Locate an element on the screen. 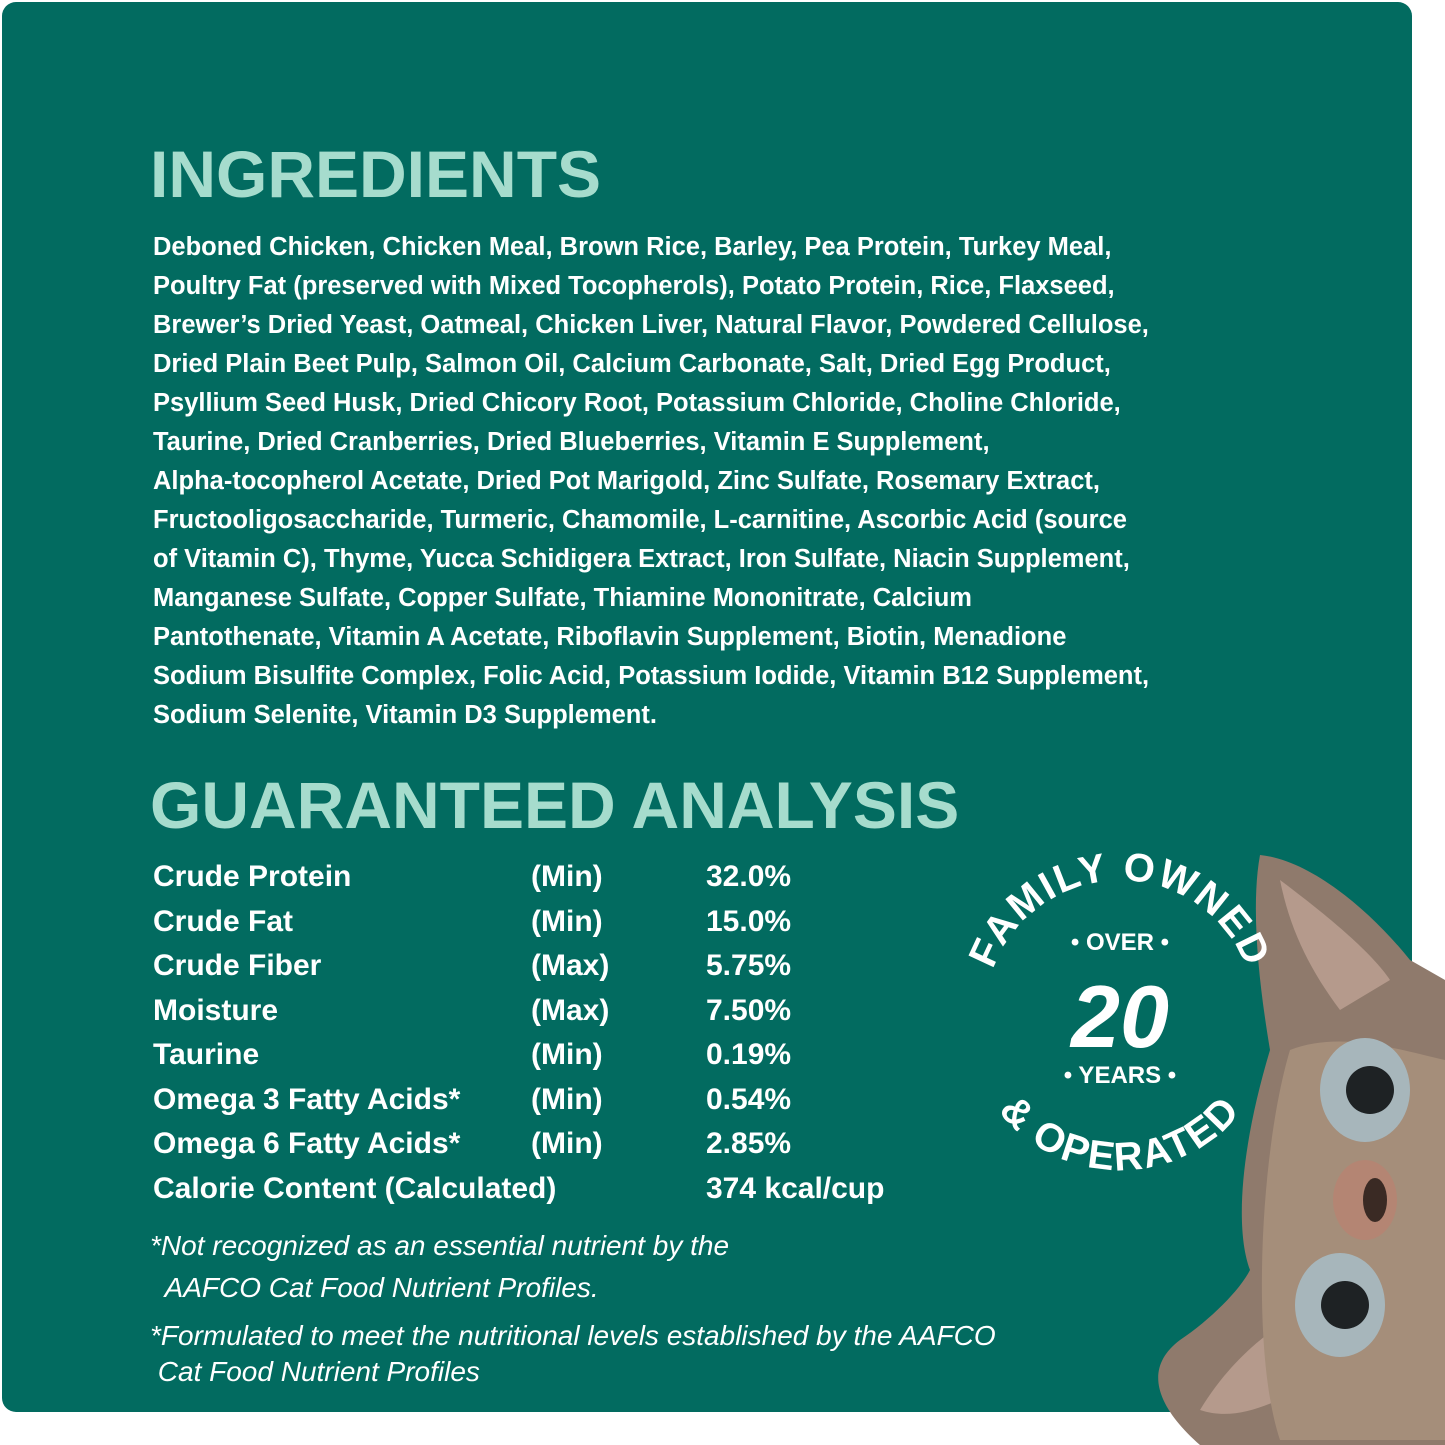  analysis-name: Omega 6 Fatty Acids* is located at coordinates (307, 1143).